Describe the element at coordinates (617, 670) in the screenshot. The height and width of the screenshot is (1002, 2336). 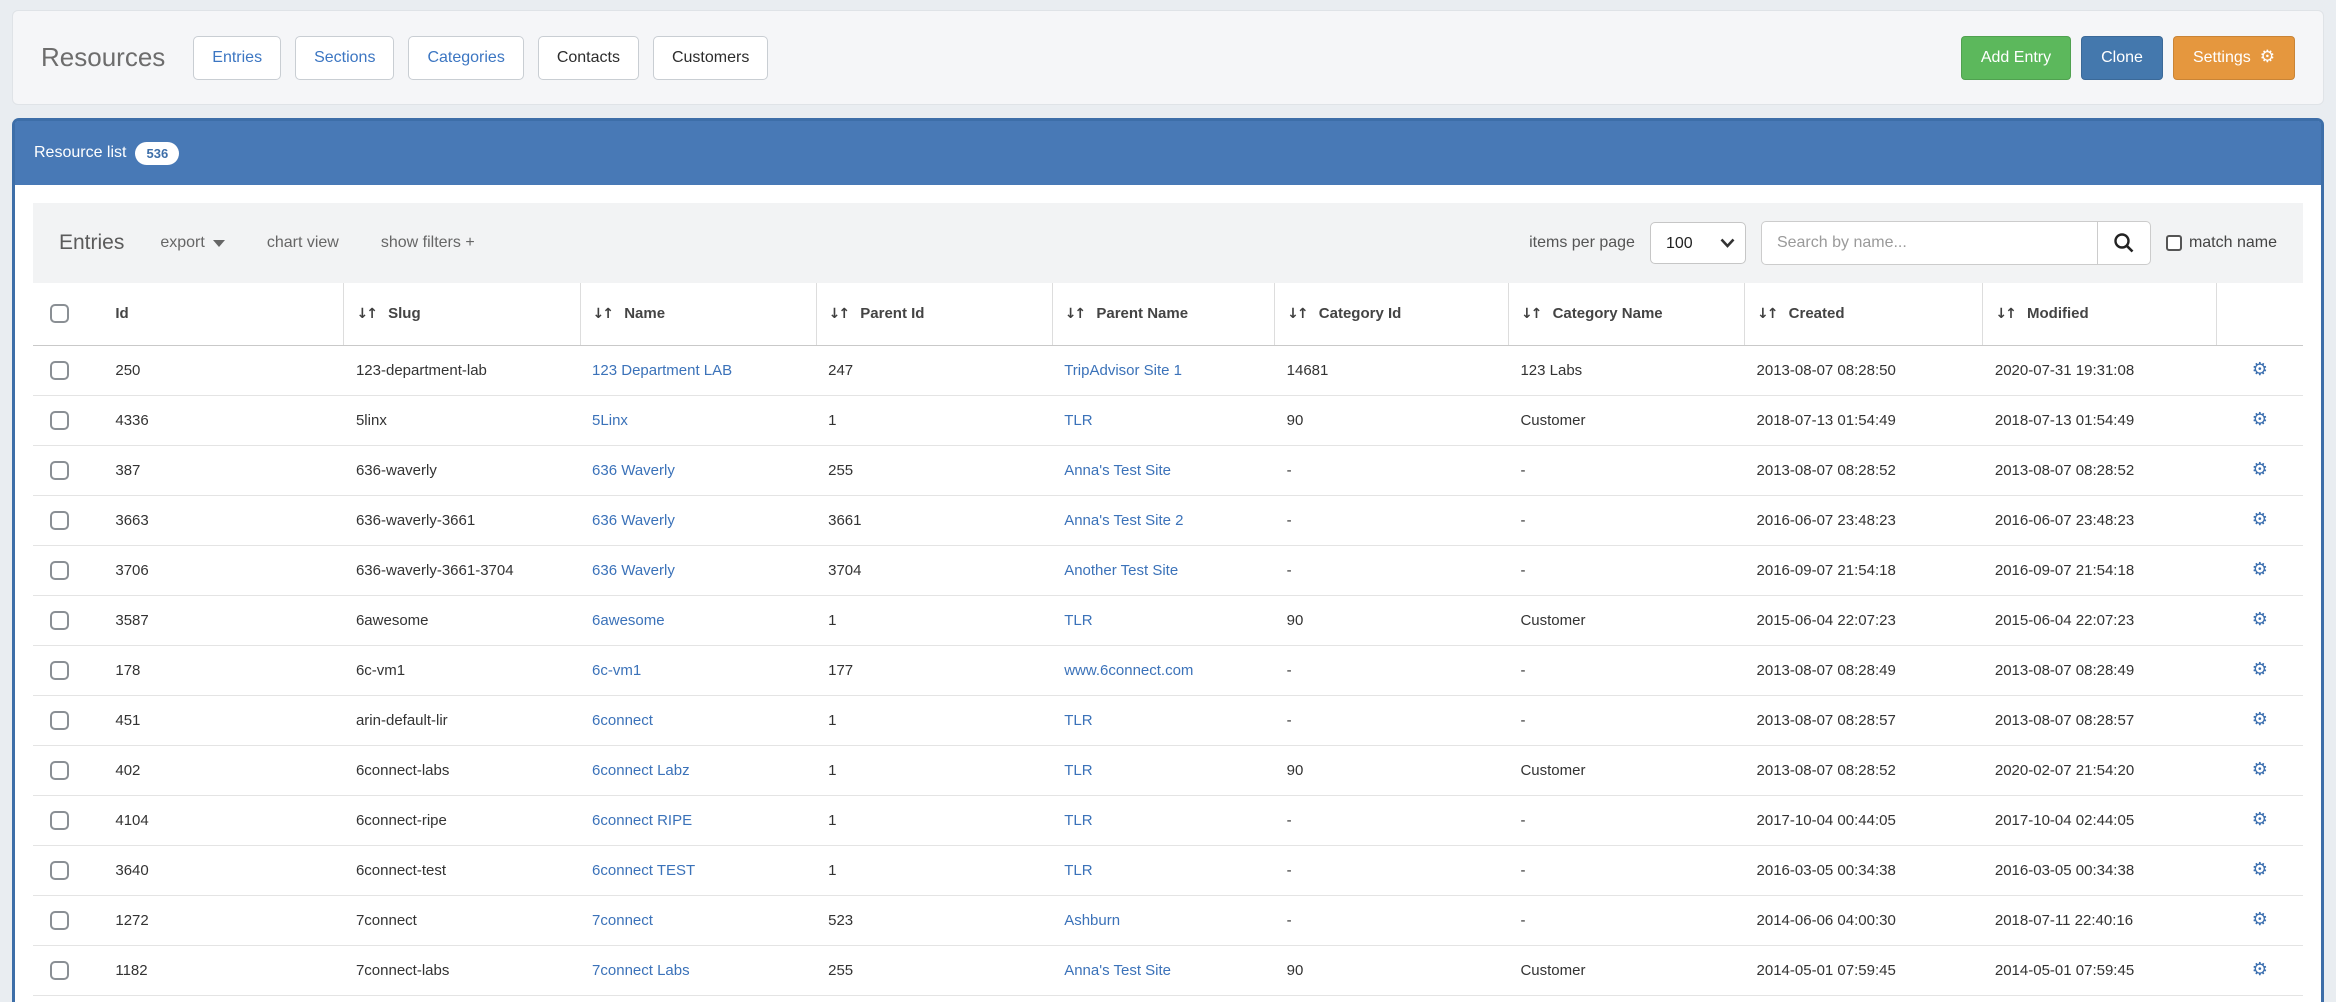
I see `entry-name-link: 6c-vm1` at that location.